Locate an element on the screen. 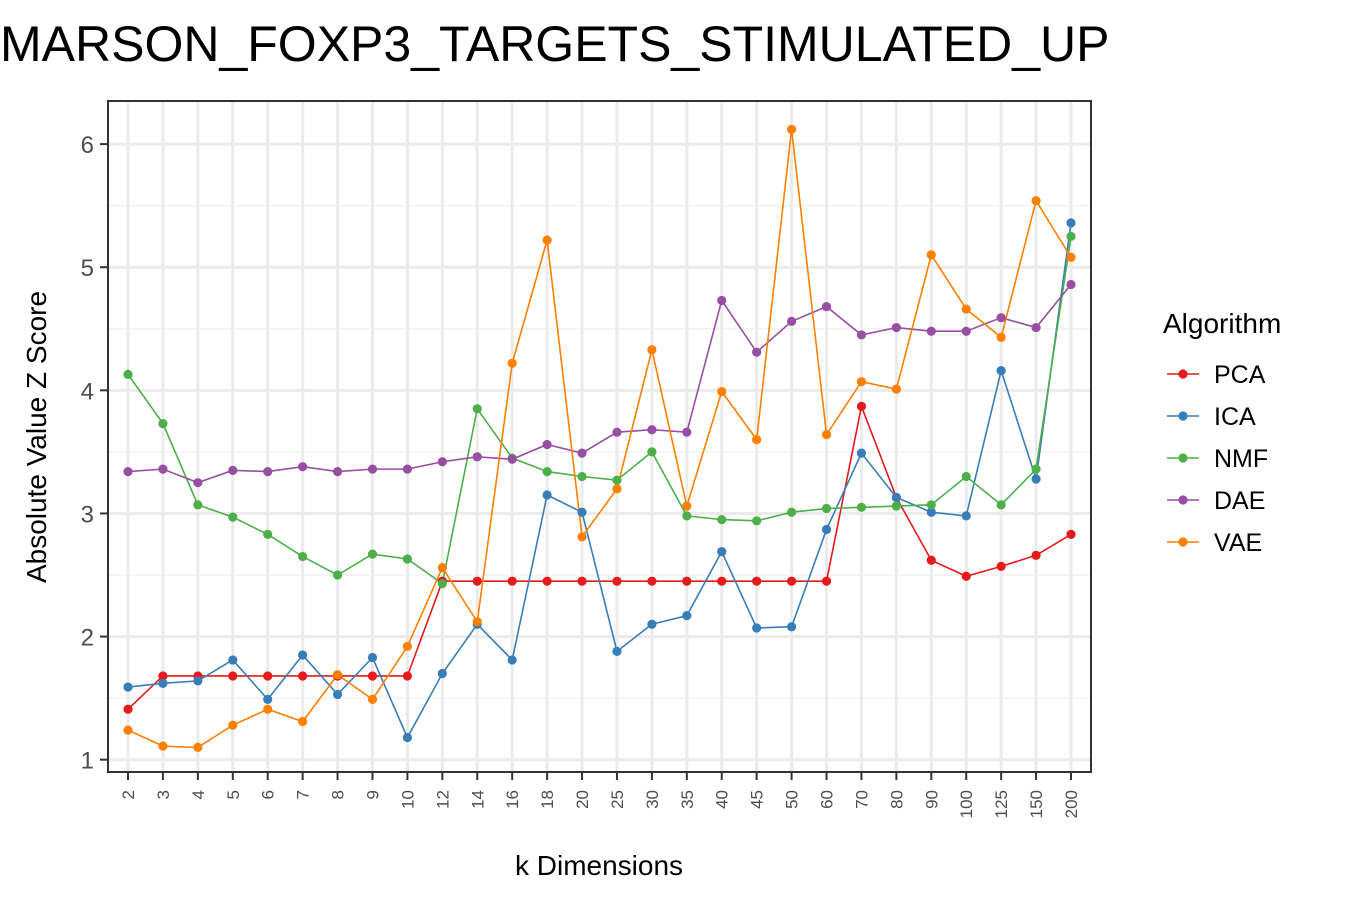  x-tick-label: 6 is located at coordinates (268, 794).